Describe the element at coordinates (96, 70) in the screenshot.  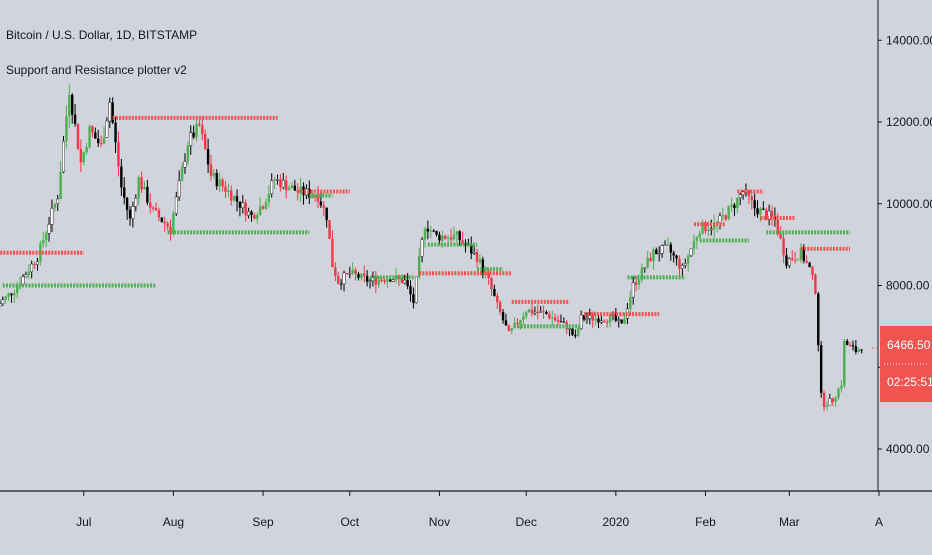
I see `indicator-legend: Support and Resistance plotter v2` at that location.